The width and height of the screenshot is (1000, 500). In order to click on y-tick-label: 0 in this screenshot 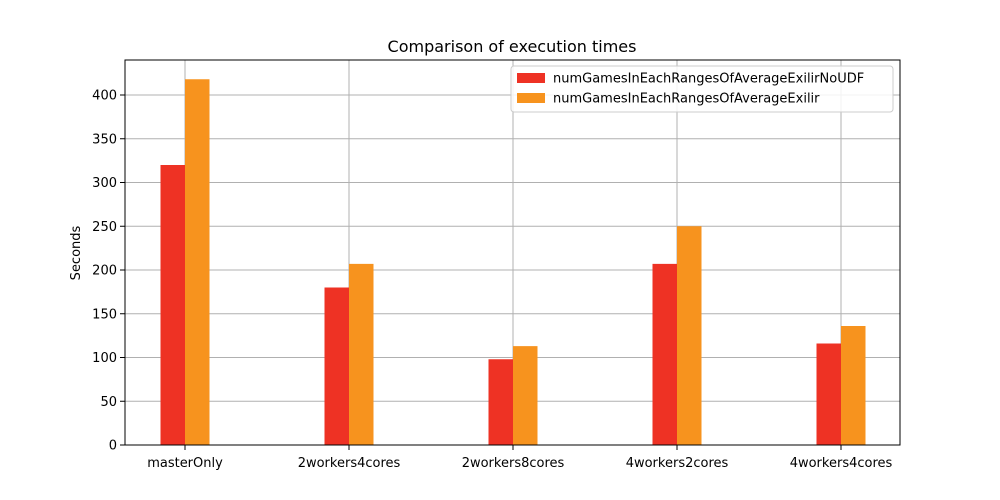, I will do `click(113, 446)`.